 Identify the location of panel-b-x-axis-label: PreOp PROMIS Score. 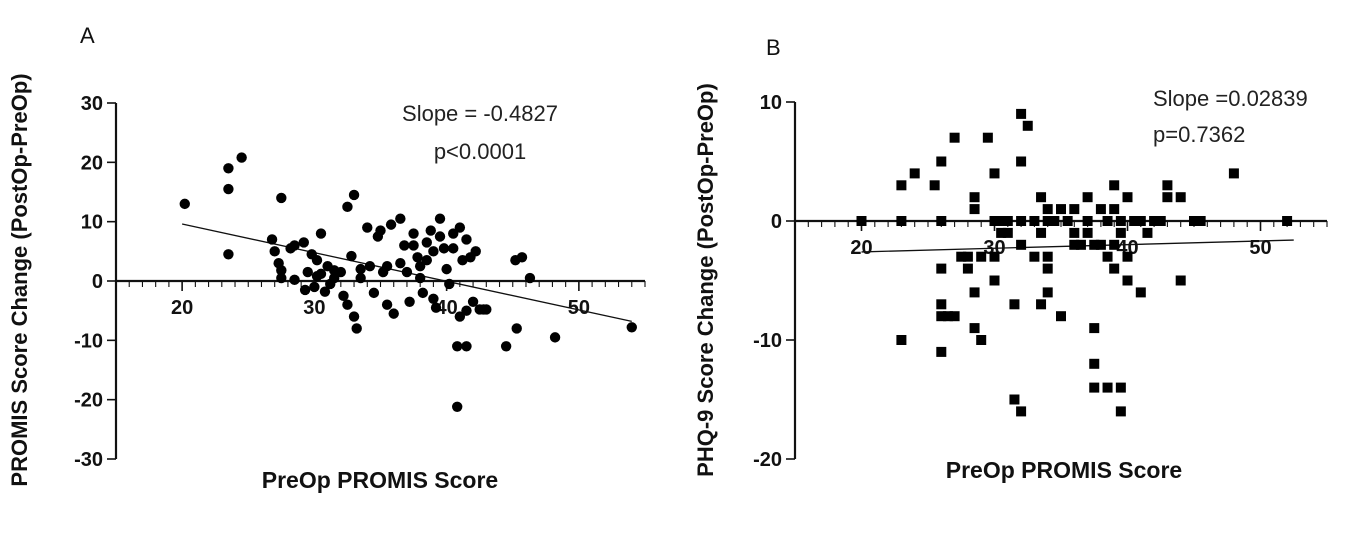
(1064, 470).